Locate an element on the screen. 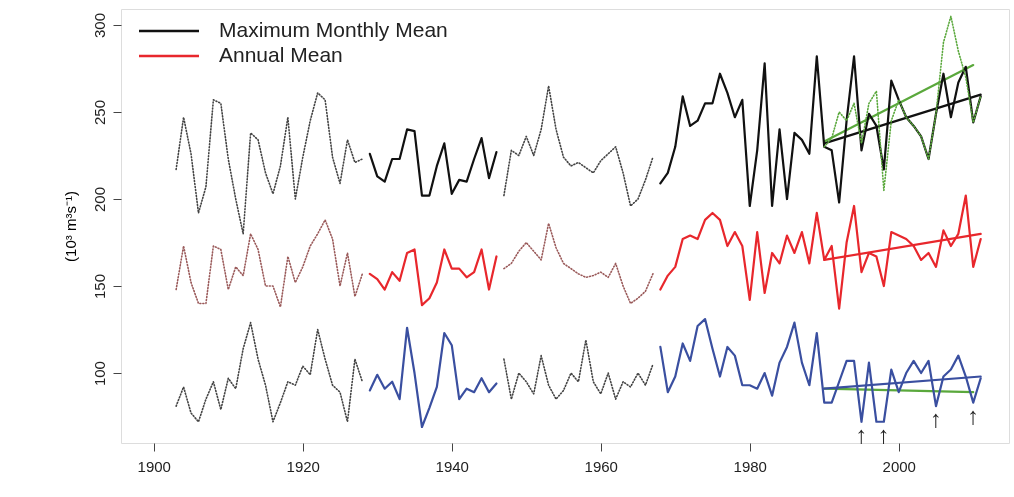 This screenshot has width=1014, height=497. legend-label: Maximum Monthly Mean is located at coordinates (333, 29).